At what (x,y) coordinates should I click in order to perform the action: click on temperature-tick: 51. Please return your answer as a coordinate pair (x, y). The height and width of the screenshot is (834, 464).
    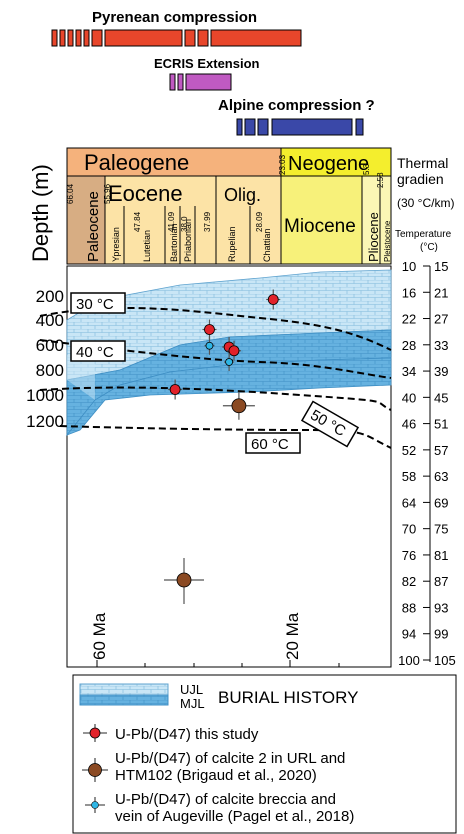
    Looking at the image, I should click on (441, 424).